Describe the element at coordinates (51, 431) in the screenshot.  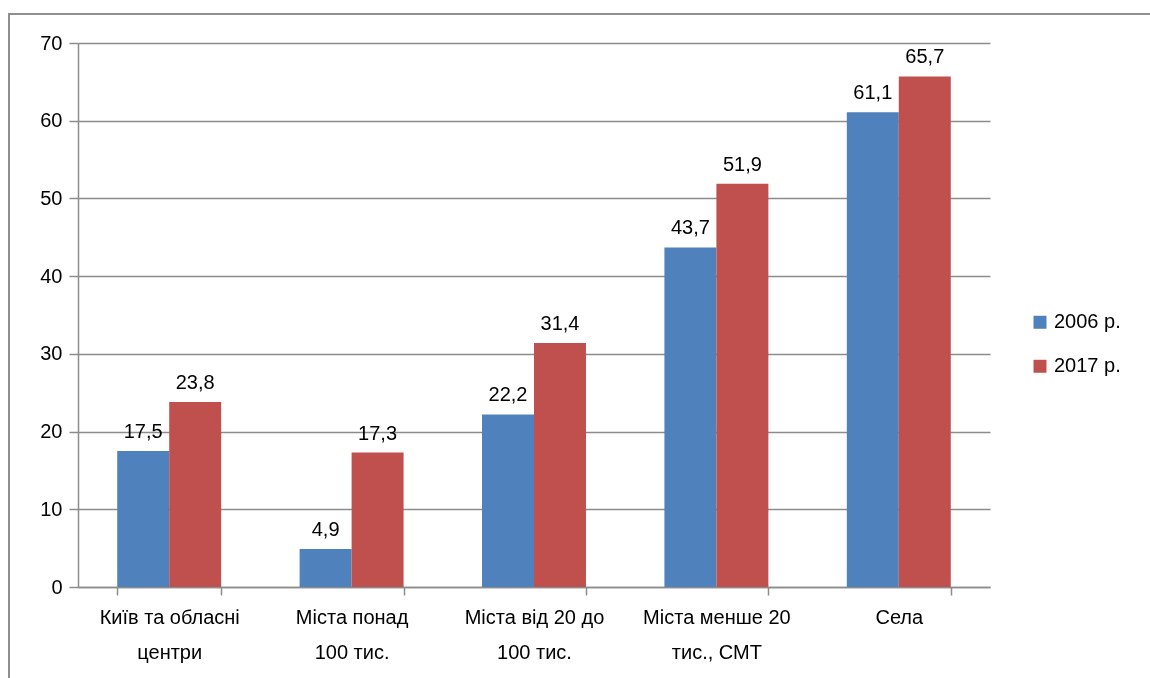
I see `y-tick-label: 20` at that location.